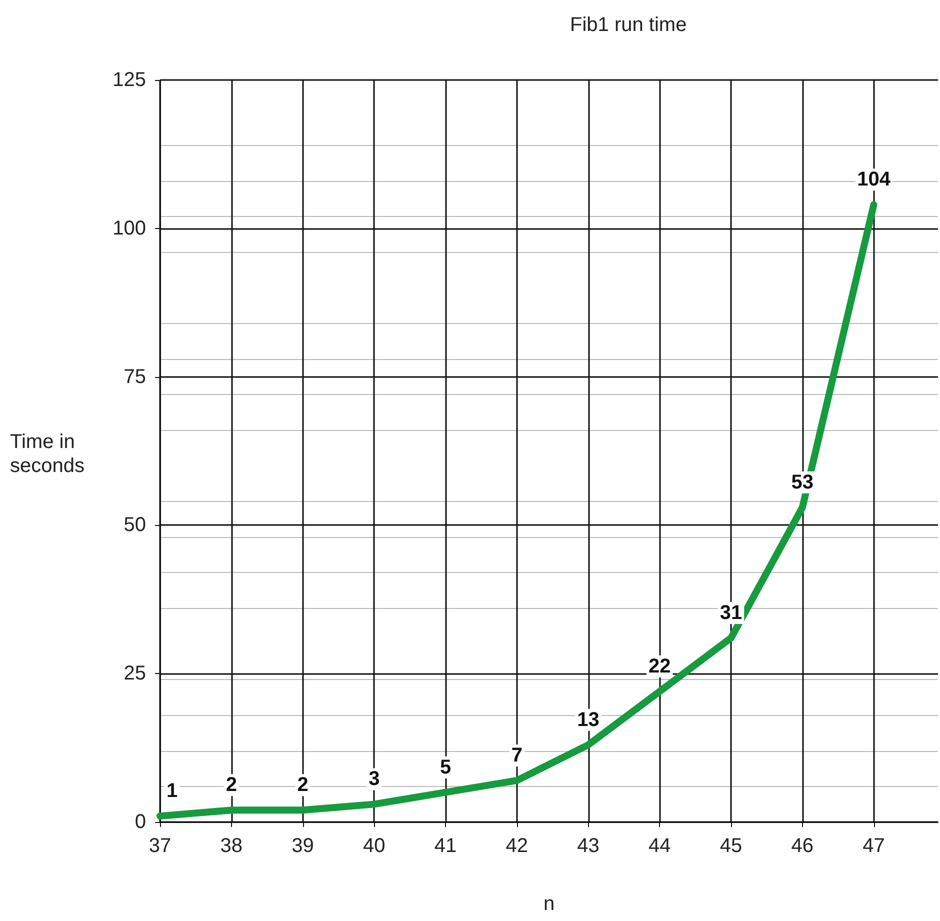 The width and height of the screenshot is (940, 921). I want to click on x-tick-label: 42, so click(517, 846).